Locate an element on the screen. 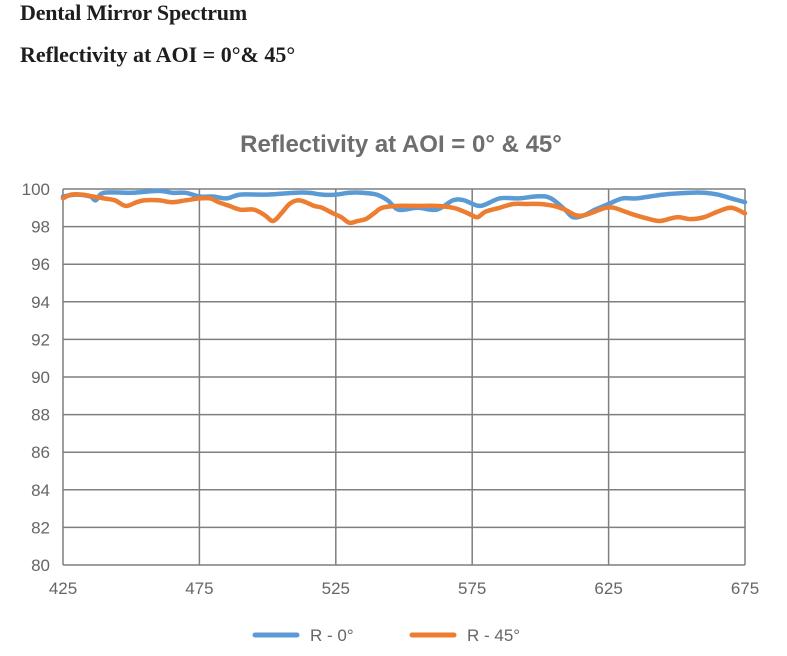 Image resolution: width=787 pixels, height=656 pixels. document-subtitle: Reflectivity at AOI = 0°& 45° is located at coordinates (158, 54).